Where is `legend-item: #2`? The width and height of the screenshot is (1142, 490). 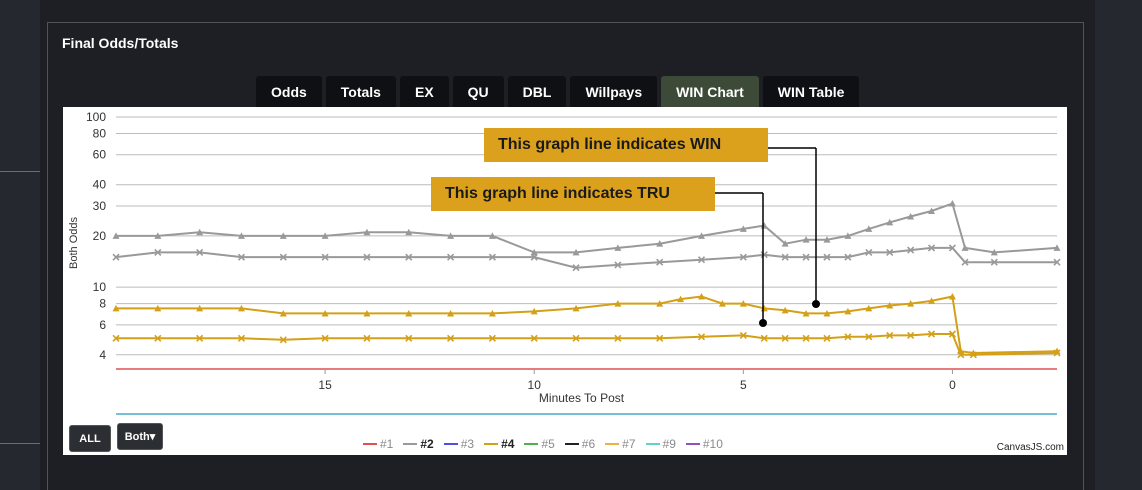 legend-item: #2 is located at coordinates (418, 444).